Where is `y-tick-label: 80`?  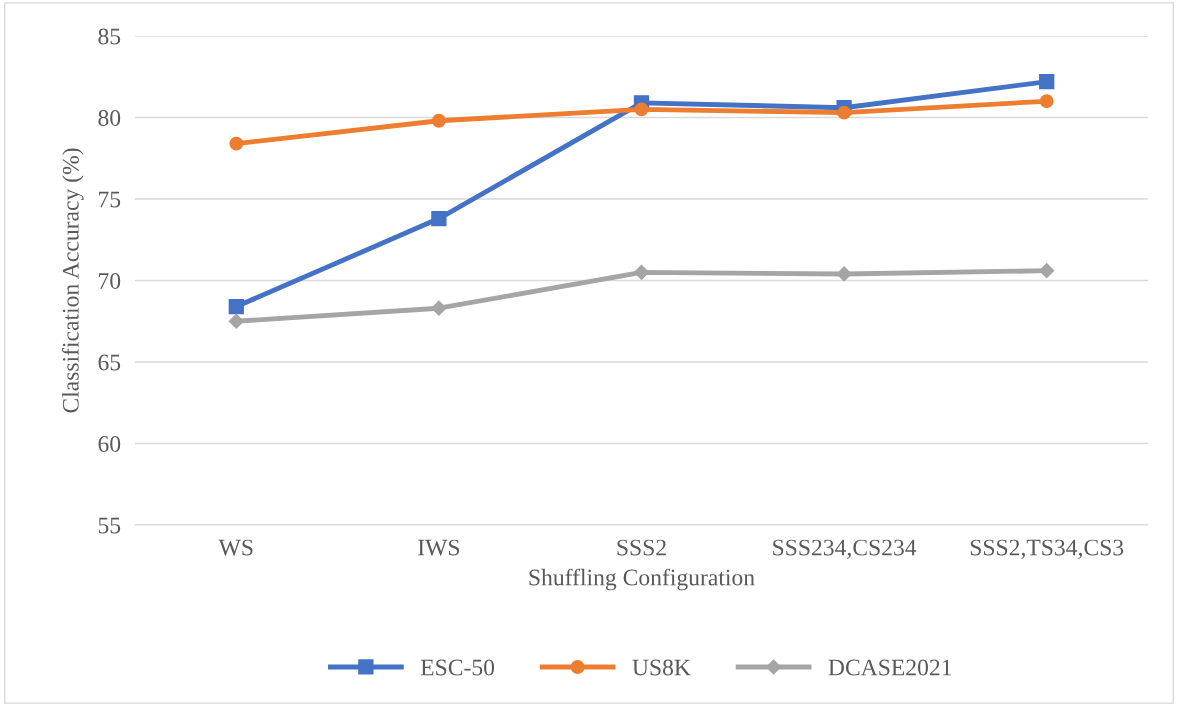
y-tick-label: 80 is located at coordinates (109, 117).